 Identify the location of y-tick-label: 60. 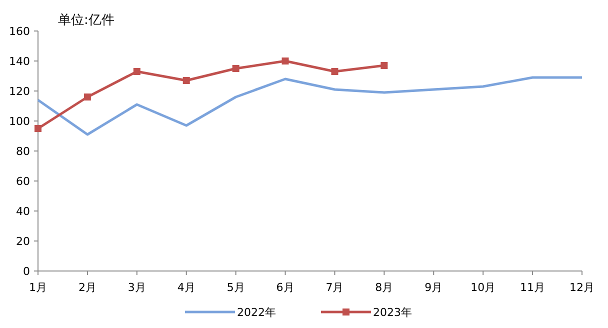
(23, 181).